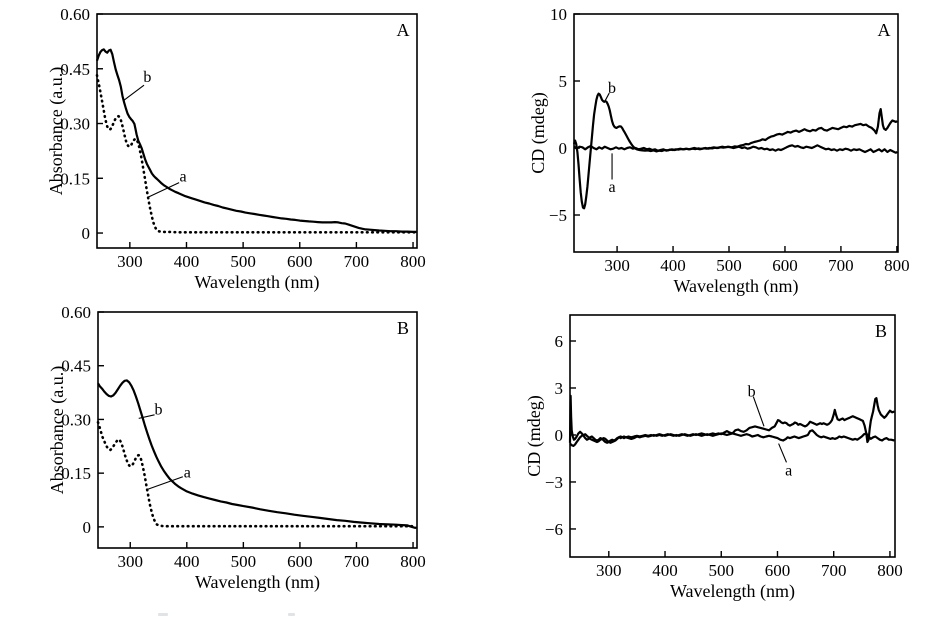  Describe the element at coordinates (563, 81) in the screenshot. I see `y-tick-label: 5` at that location.